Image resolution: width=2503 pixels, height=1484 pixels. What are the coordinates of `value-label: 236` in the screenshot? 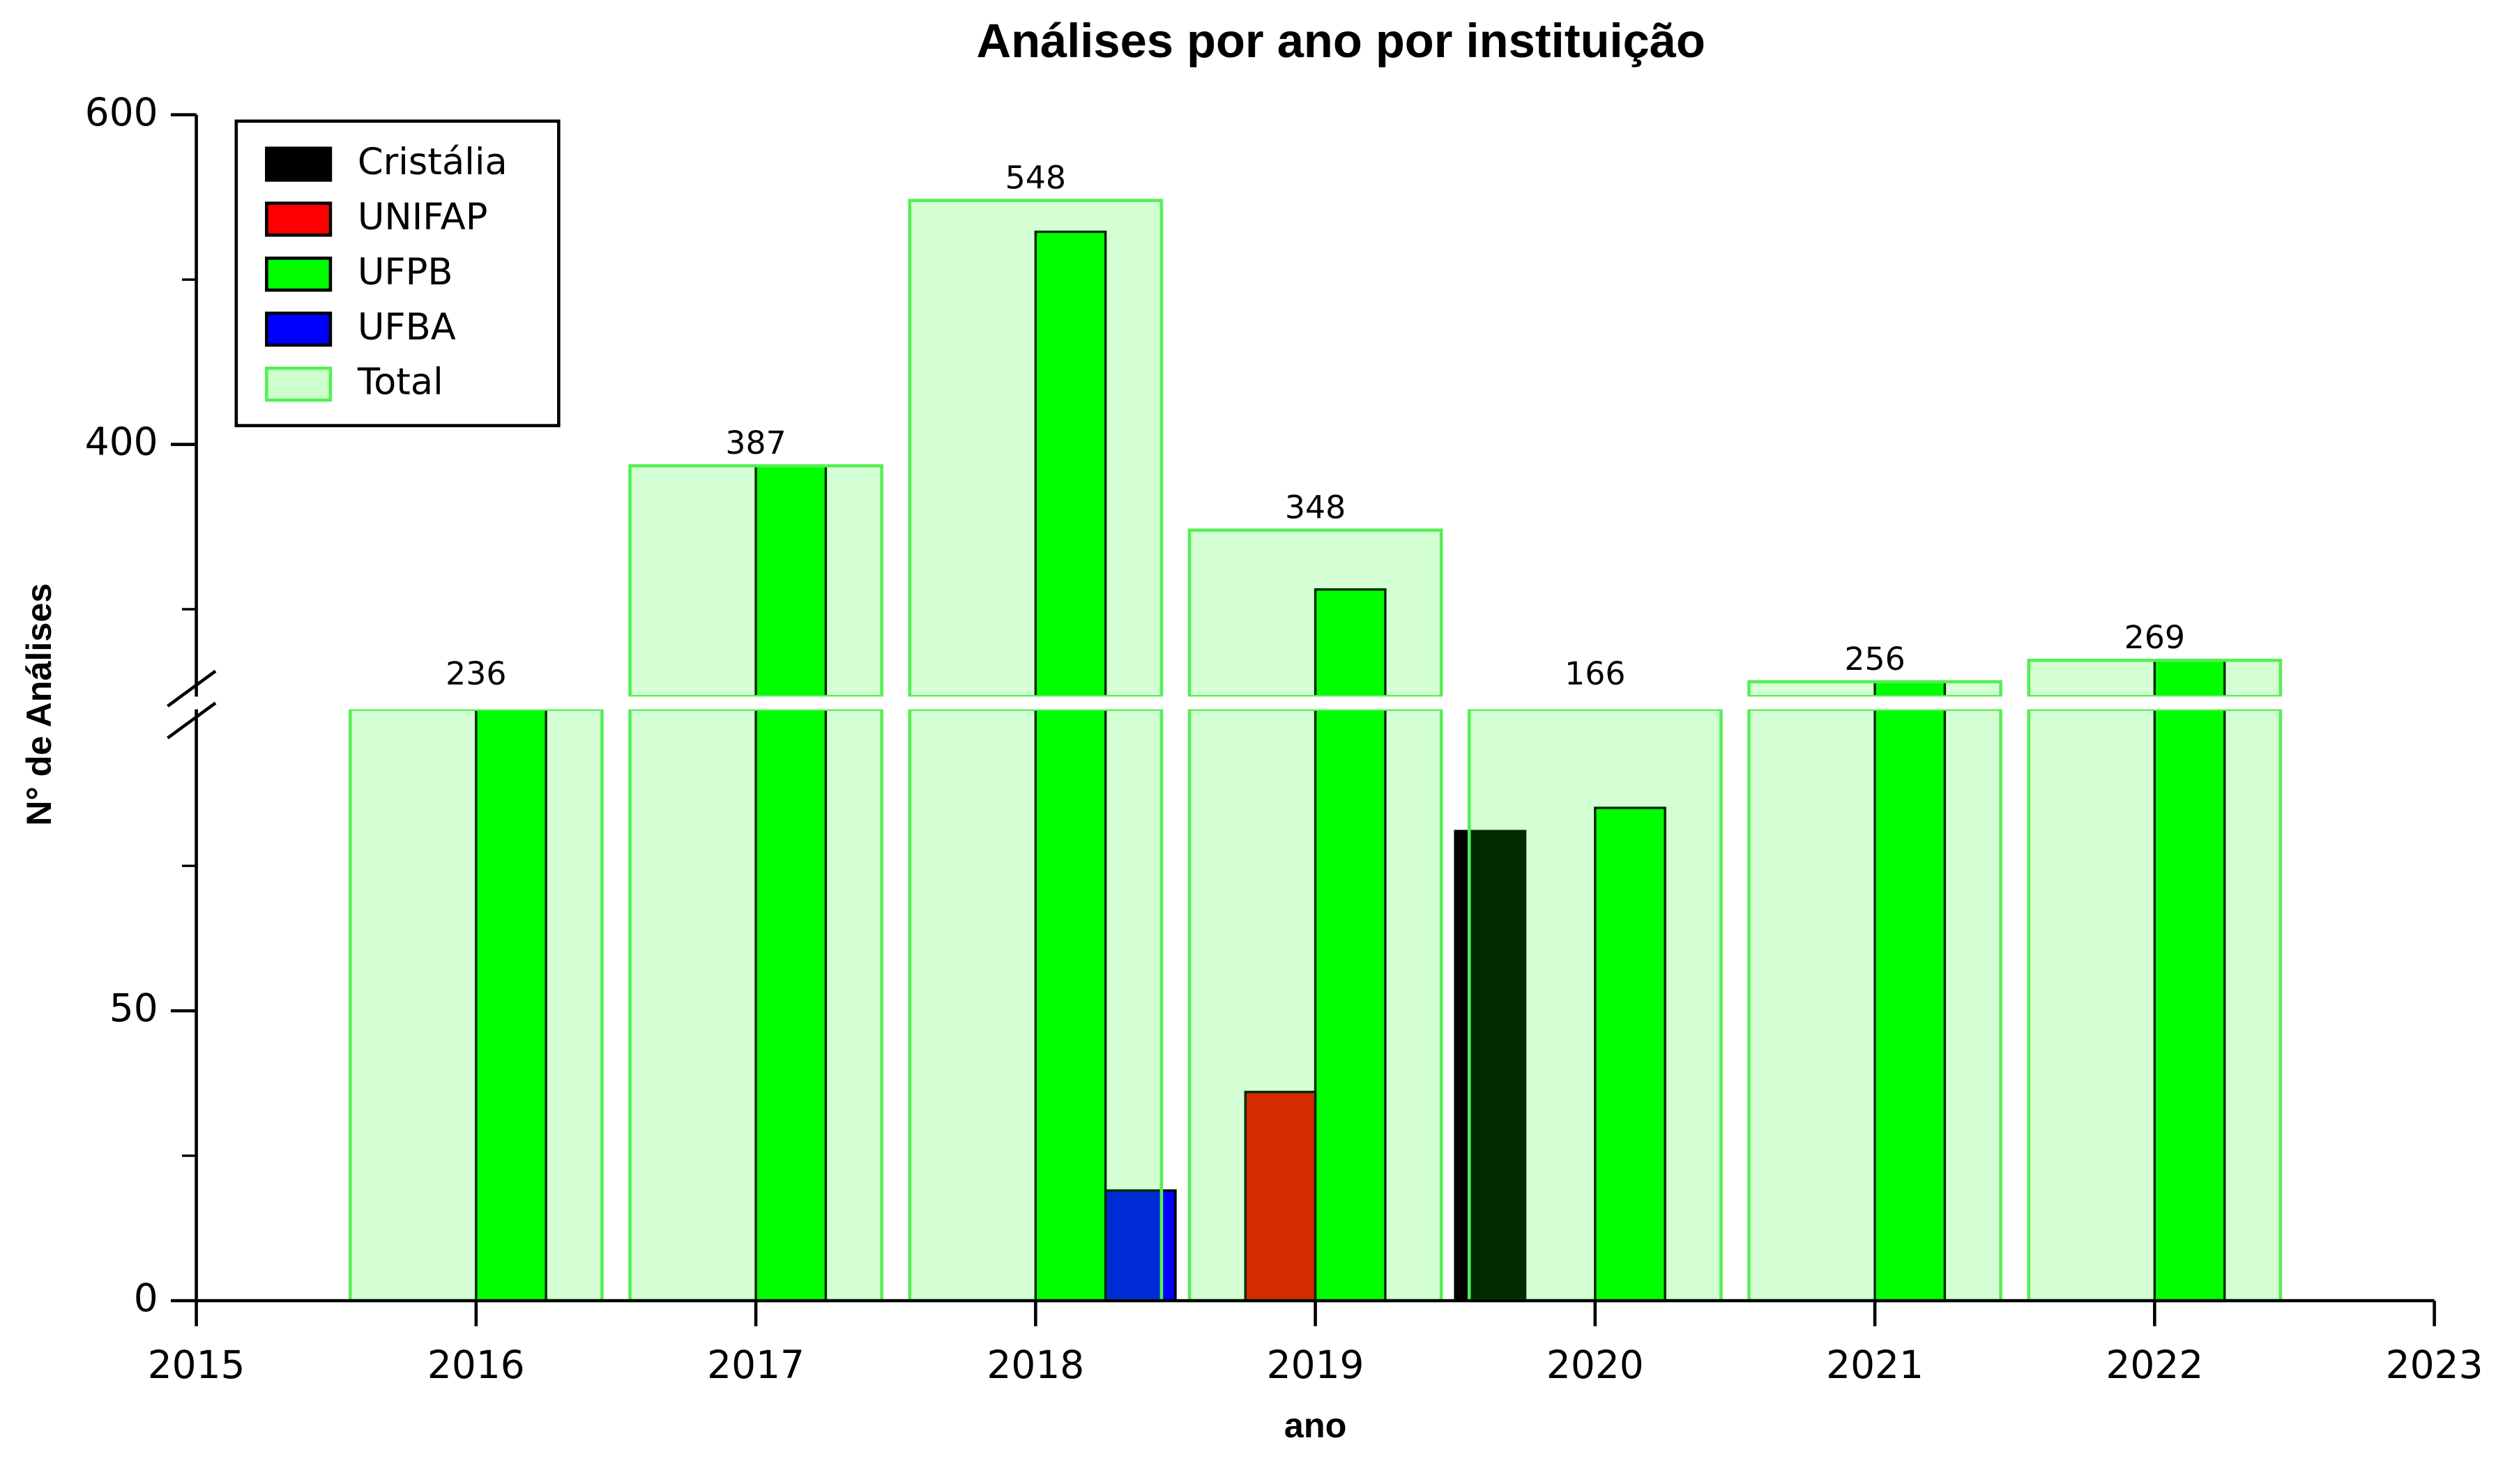 It's located at (476, 673).